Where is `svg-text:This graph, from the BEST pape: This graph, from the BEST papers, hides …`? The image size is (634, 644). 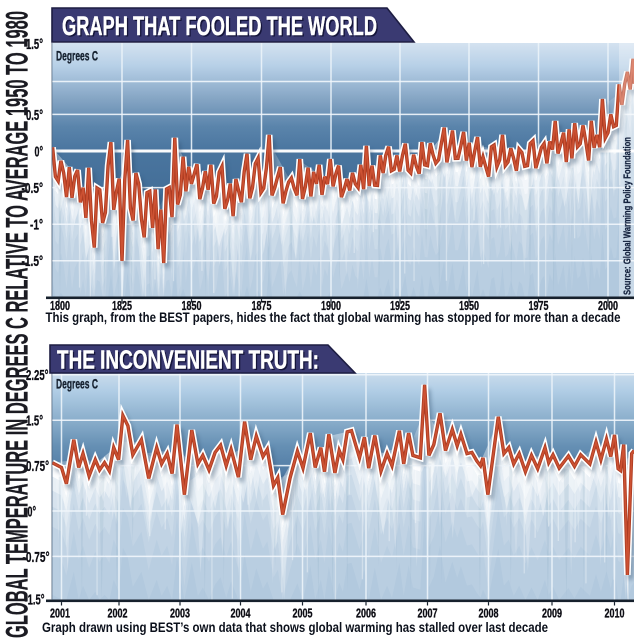
svg-text:This graph, from the BEST pape: This graph, from the BEST papers, hides … is located at coordinates (333, 317).